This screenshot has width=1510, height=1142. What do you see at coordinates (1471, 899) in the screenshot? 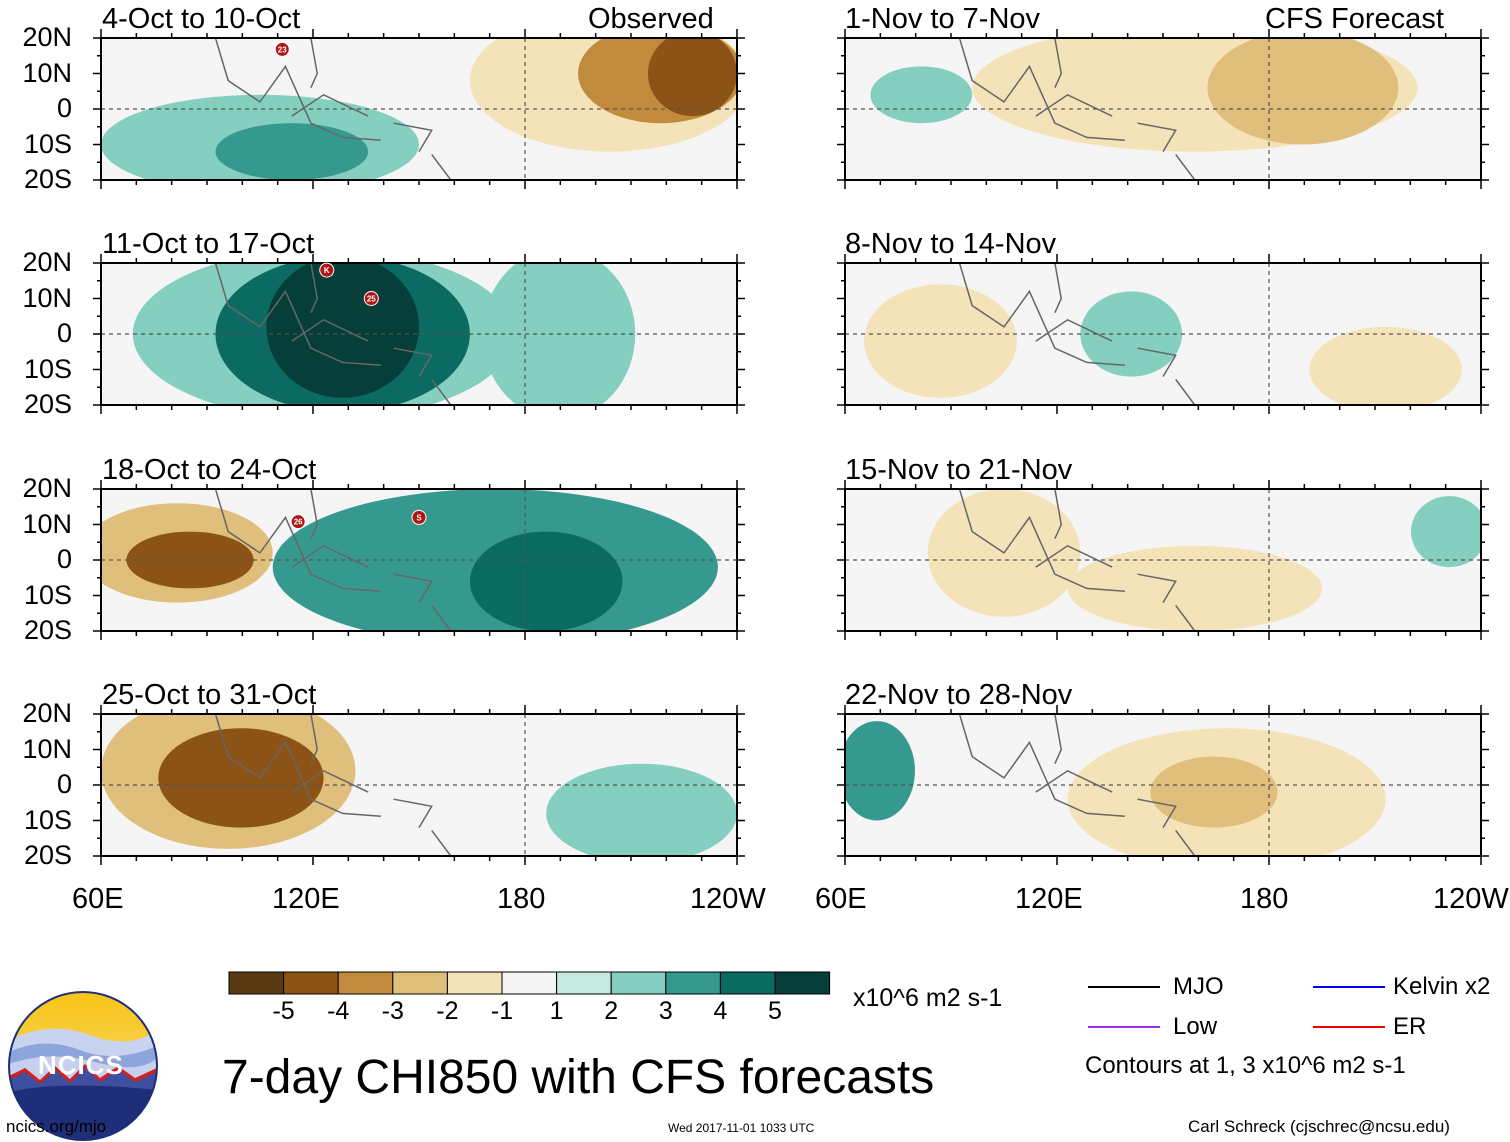
I see `x-tick-label-120w-right: 120W` at bounding box center [1471, 899].